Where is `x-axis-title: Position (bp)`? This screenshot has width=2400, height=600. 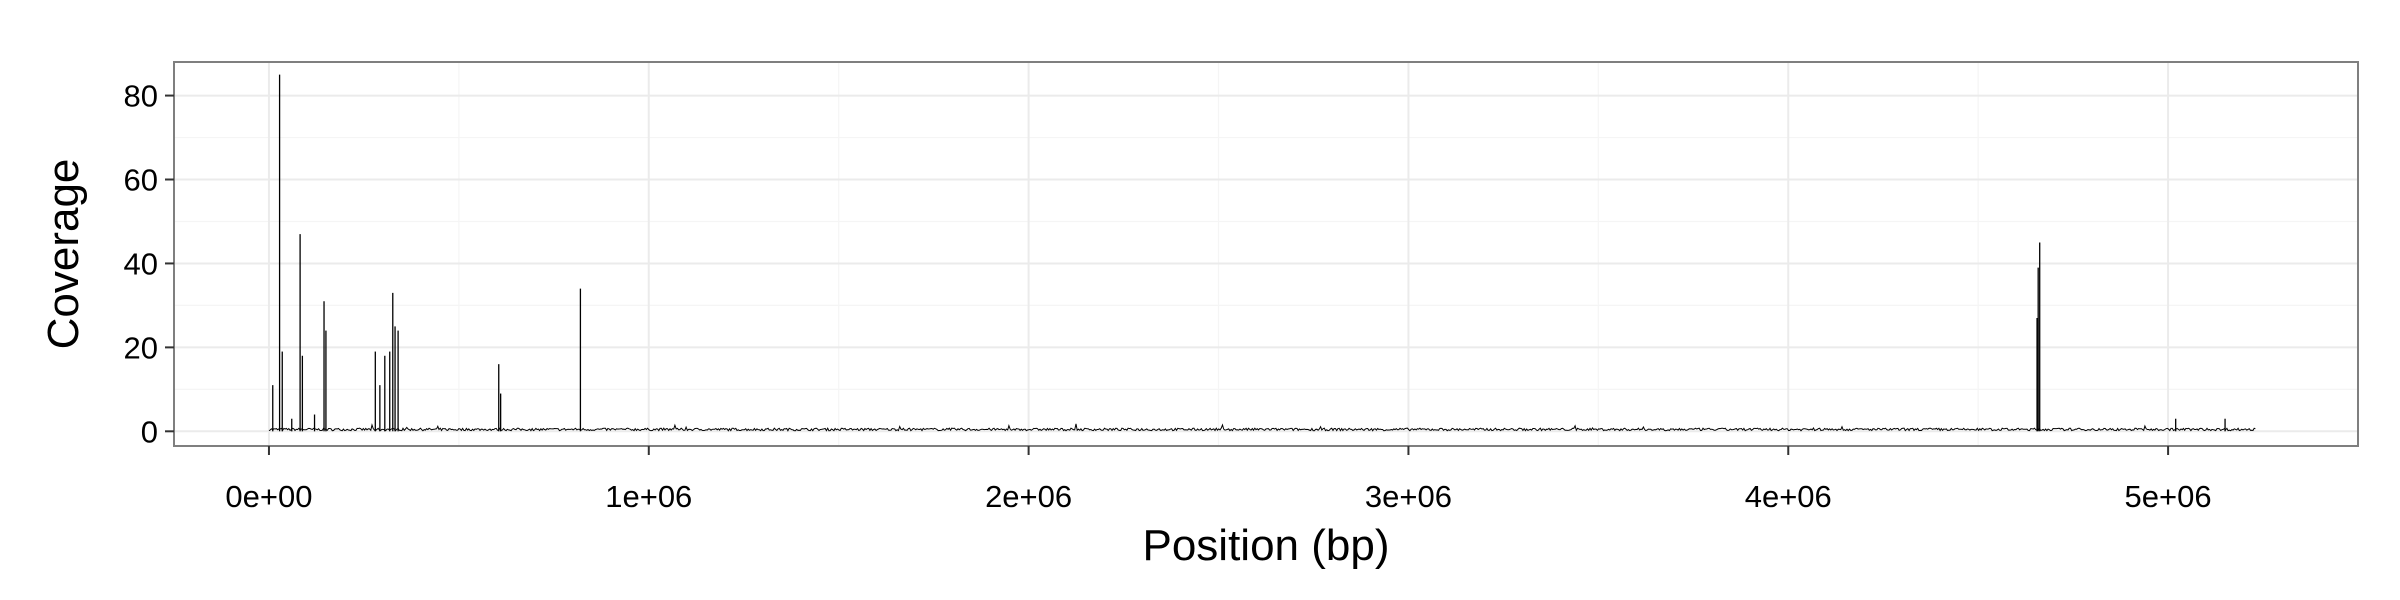 x-axis-title: Position (bp) is located at coordinates (1265, 545).